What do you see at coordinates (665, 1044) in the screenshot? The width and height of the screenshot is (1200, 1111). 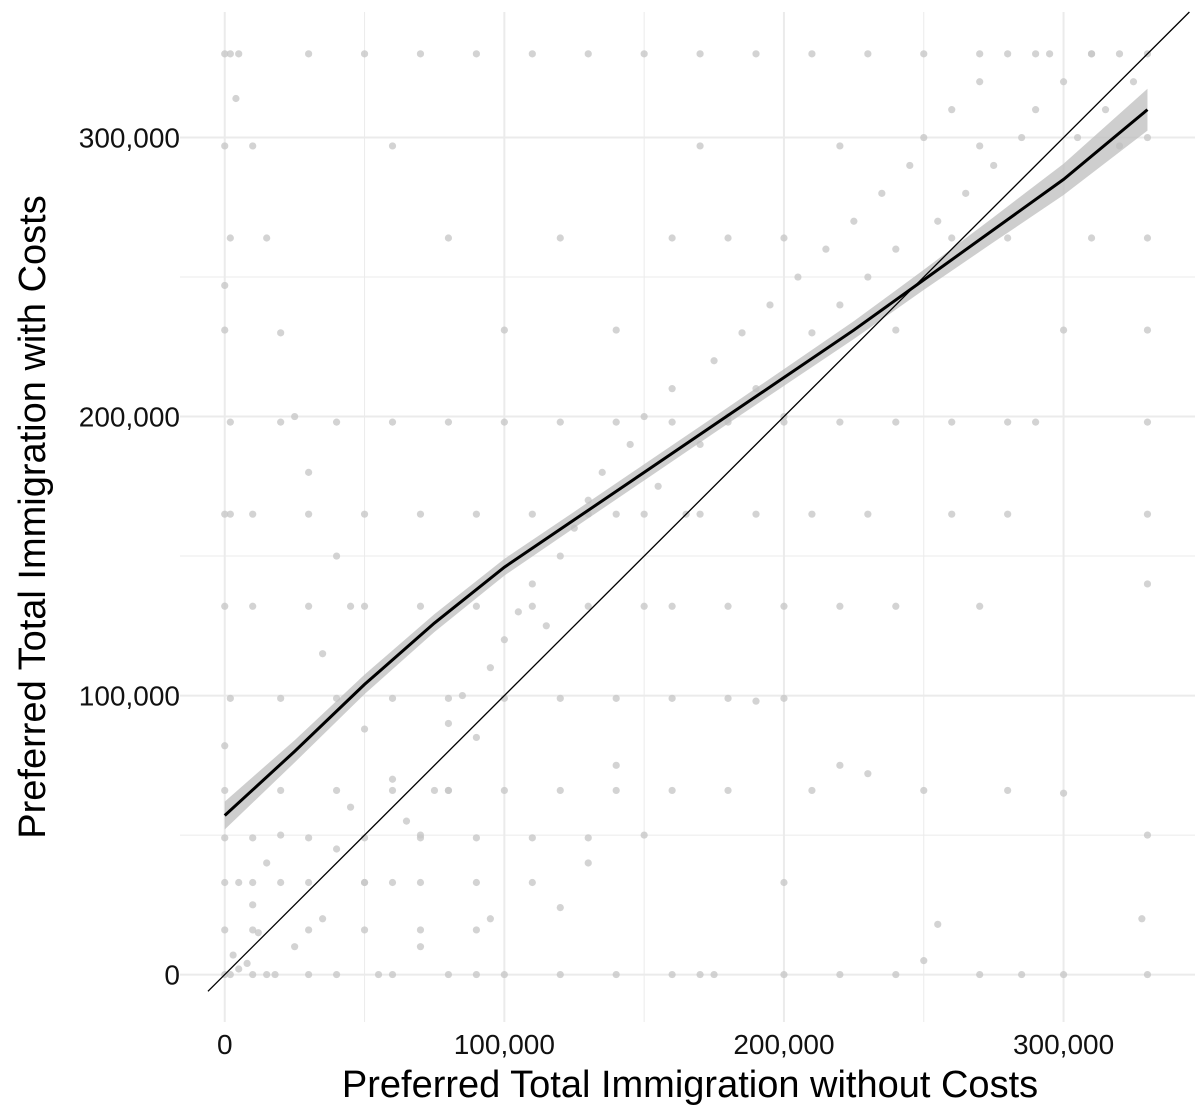 I see `x-axis-tick-labels: 0 100,000 200,000 300,000` at bounding box center [665, 1044].